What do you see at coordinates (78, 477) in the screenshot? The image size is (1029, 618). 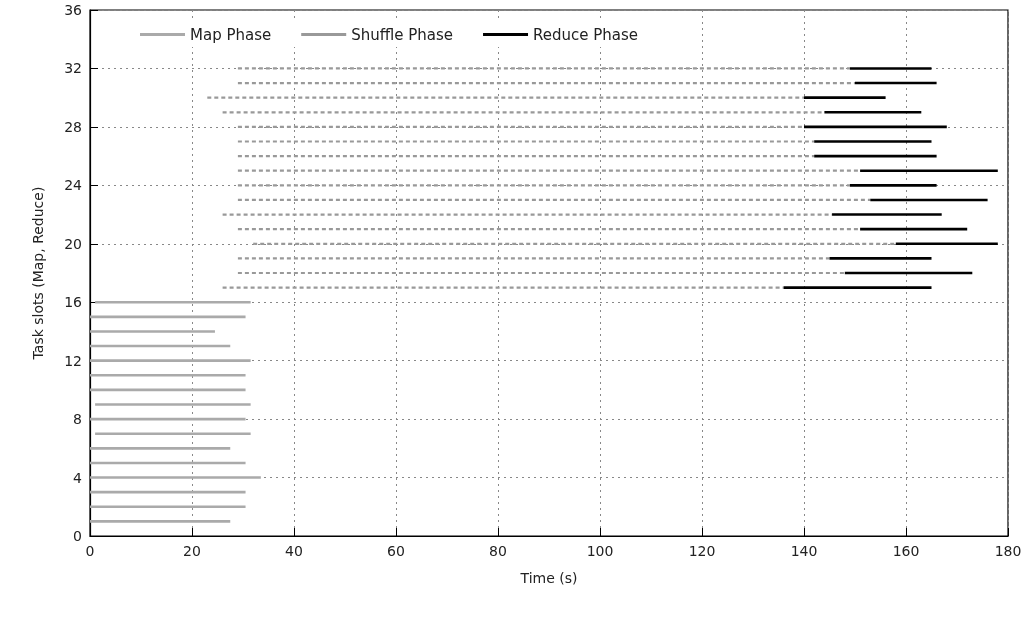 I see `y-tick-label: 4` at bounding box center [78, 477].